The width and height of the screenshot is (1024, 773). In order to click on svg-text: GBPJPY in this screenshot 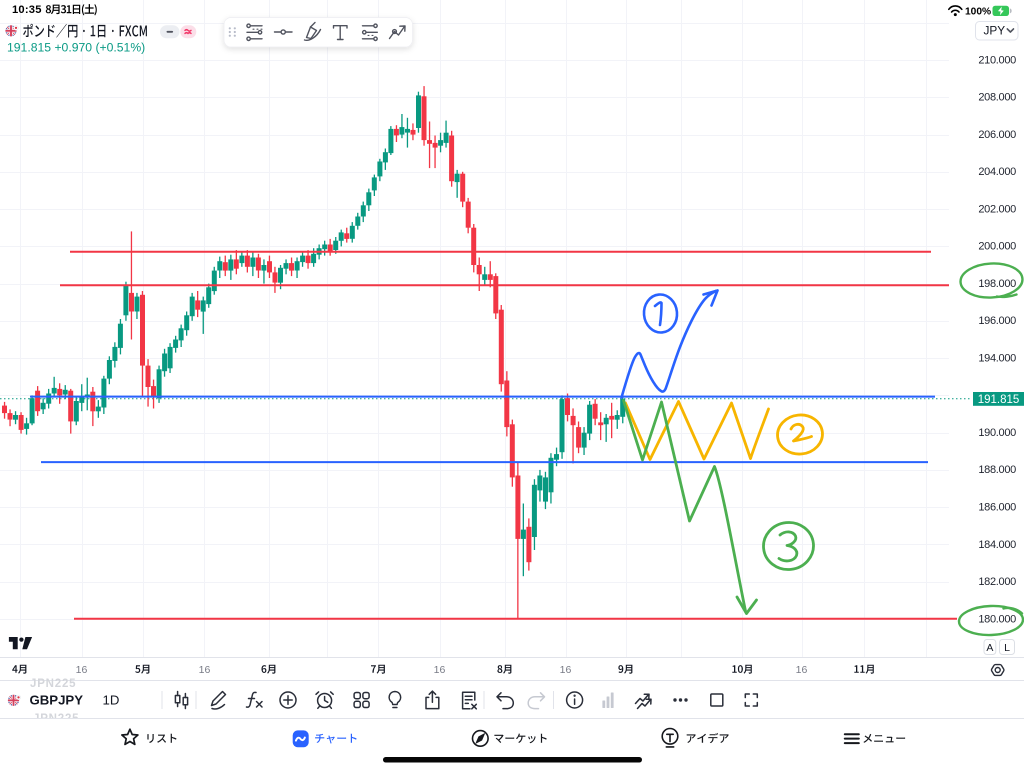, I will do `click(57, 700)`.